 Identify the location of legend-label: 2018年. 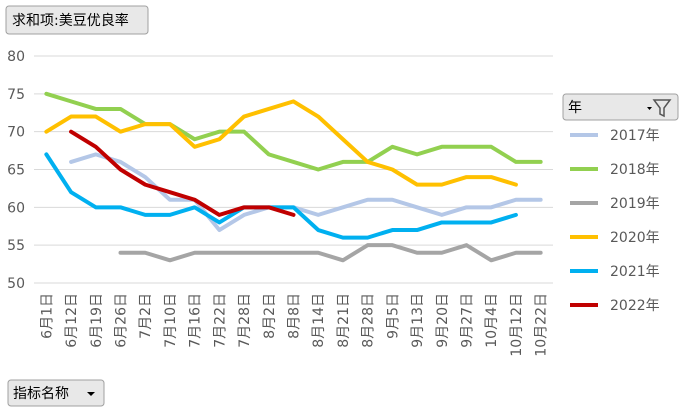
(635, 170).